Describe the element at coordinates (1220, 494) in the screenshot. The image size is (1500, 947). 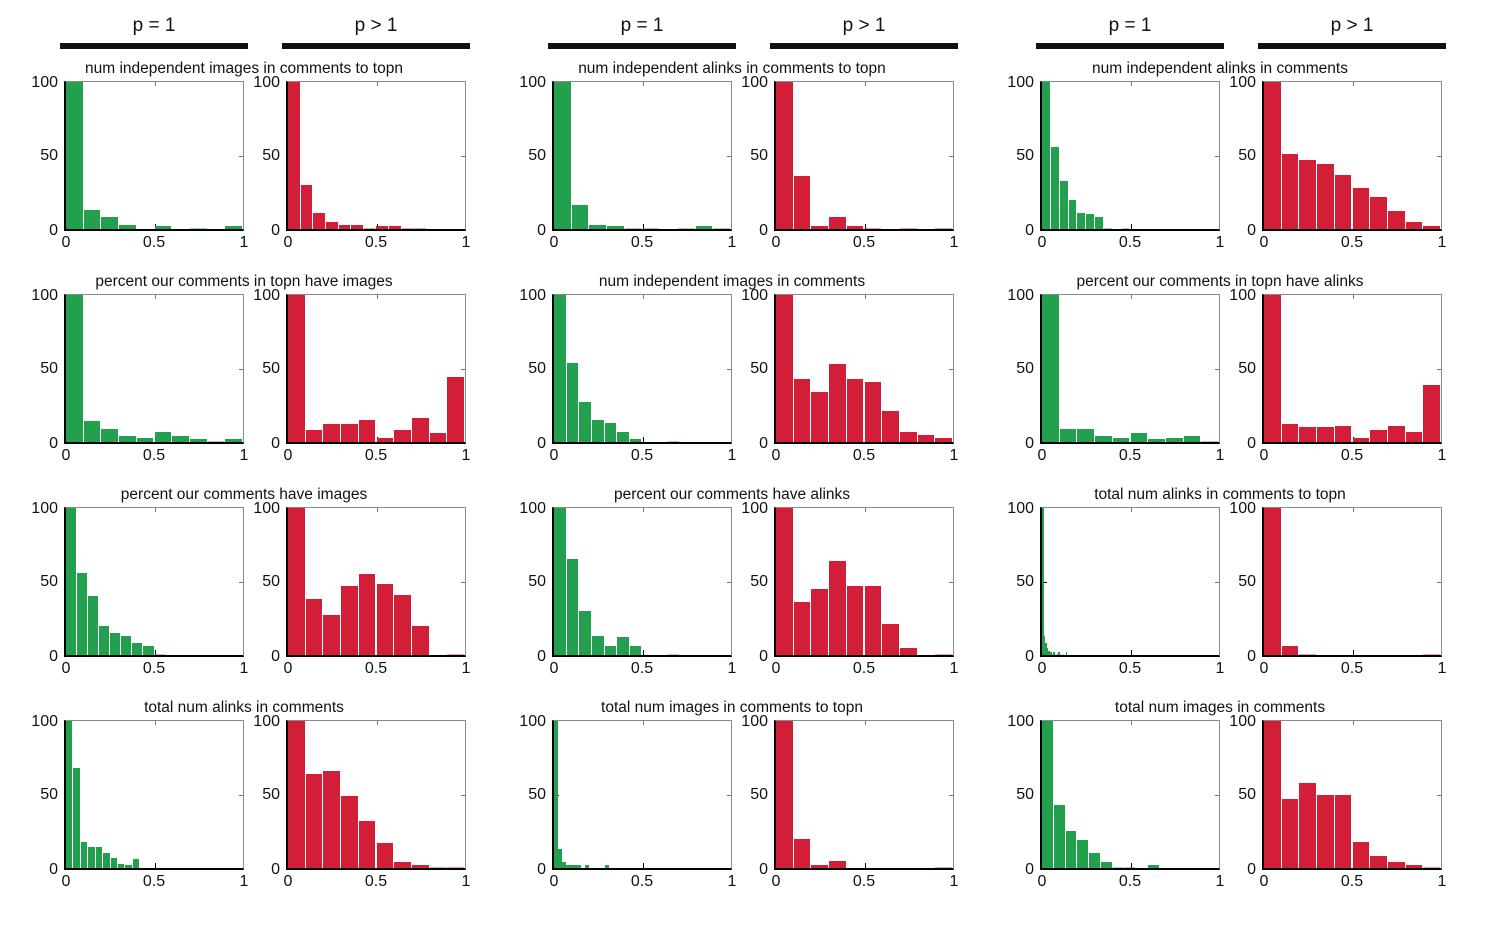
I see `panel-title: total num alinks in comments to topn` at that location.